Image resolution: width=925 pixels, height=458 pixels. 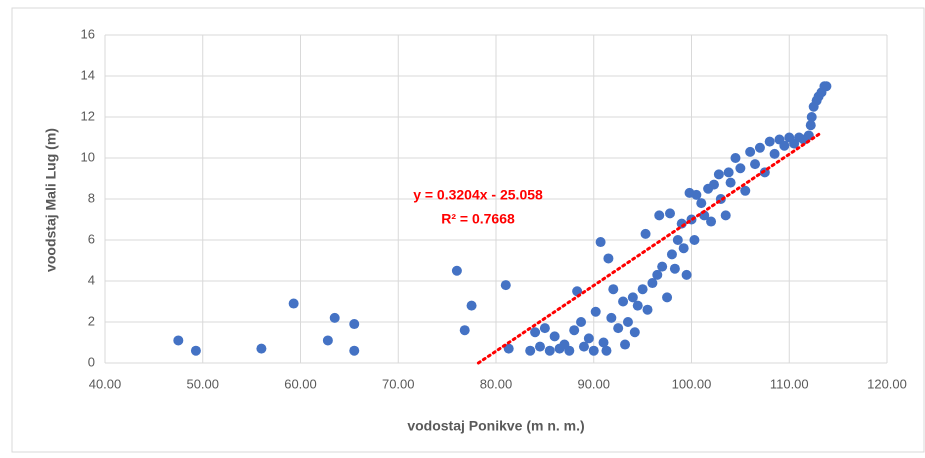 I want to click on x-tick-label: 80.00, so click(x=496, y=383).